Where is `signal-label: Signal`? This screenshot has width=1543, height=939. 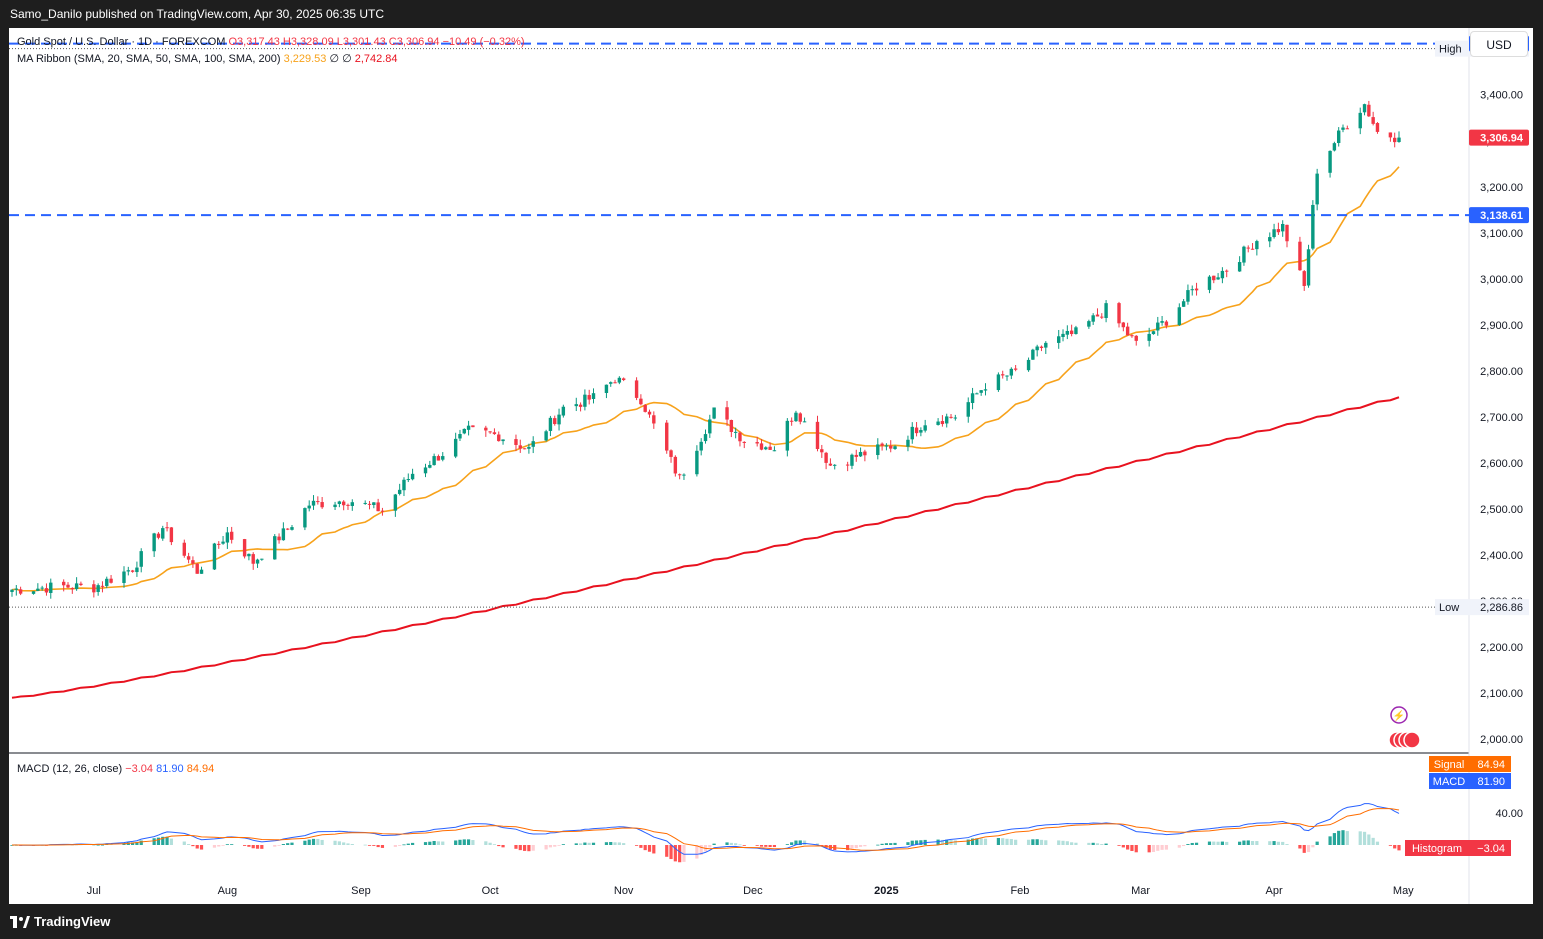
signal-label: Signal is located at coordinates (1449, 765).